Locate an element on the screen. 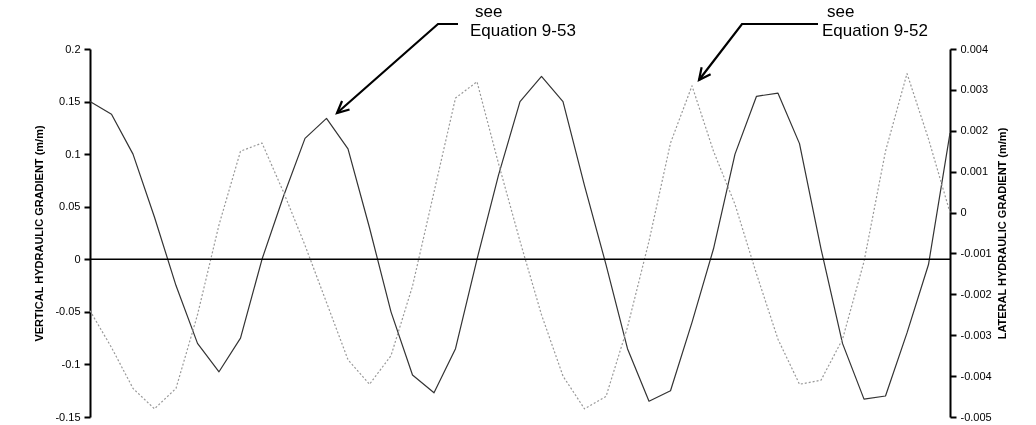 Image resolution: width=1036 pixels, height=425 pixels. y2-tick-label: 0 is located at coordinates (963, 212).